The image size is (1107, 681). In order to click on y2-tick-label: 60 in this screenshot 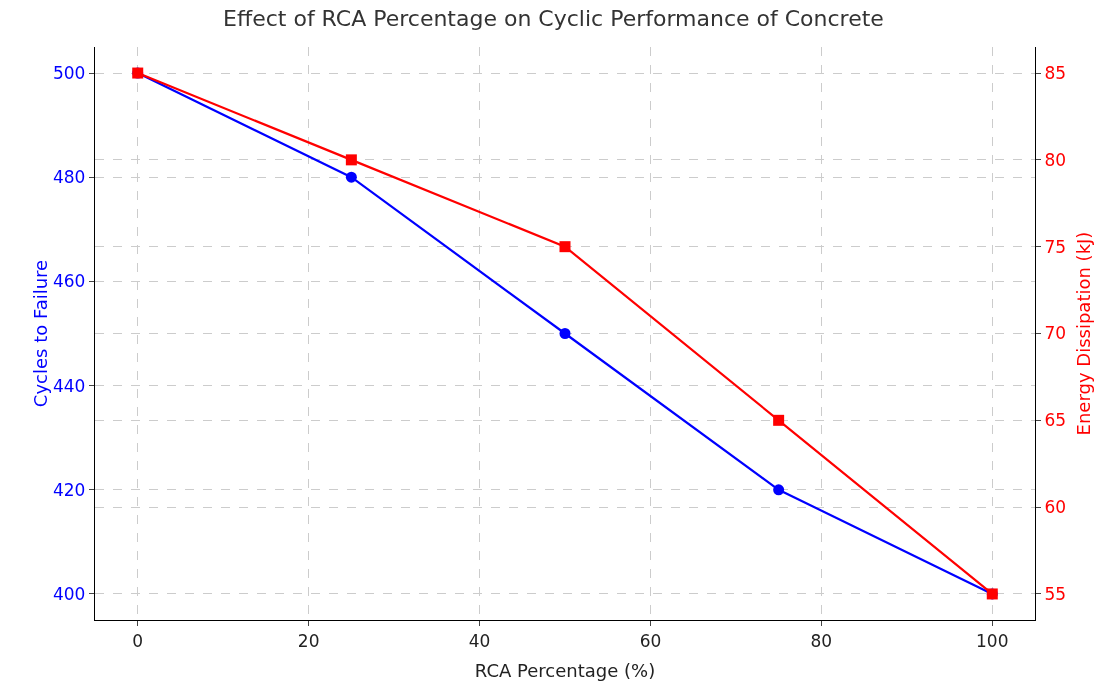, I will do `click(1055, 507)`.